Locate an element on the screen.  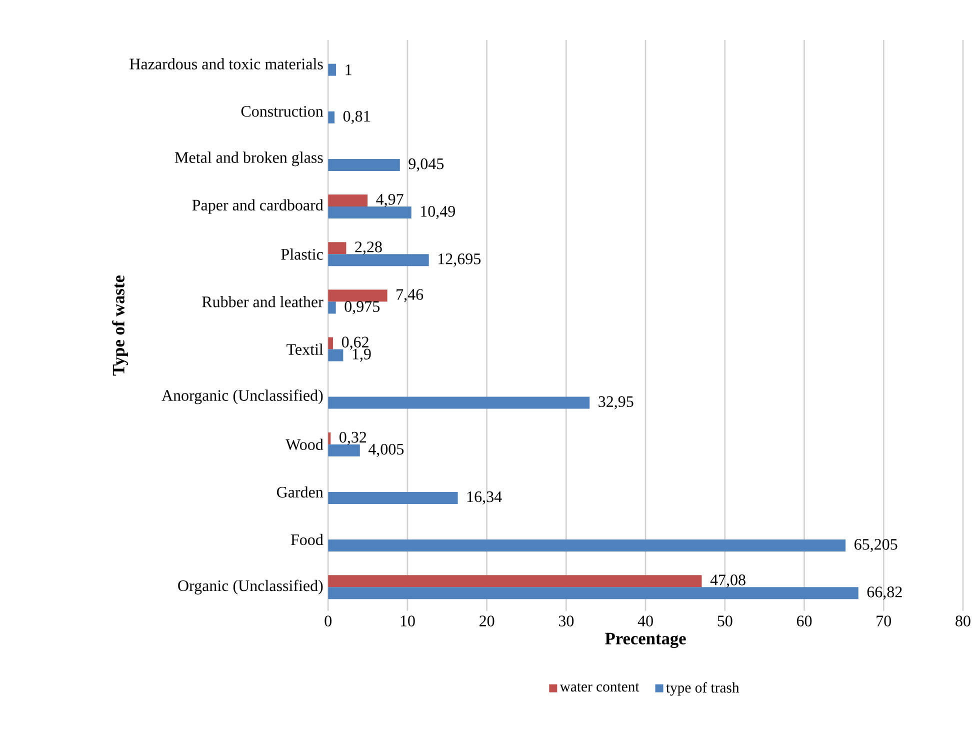
y-tick-label: Construction is located at coordinates (282, 111).